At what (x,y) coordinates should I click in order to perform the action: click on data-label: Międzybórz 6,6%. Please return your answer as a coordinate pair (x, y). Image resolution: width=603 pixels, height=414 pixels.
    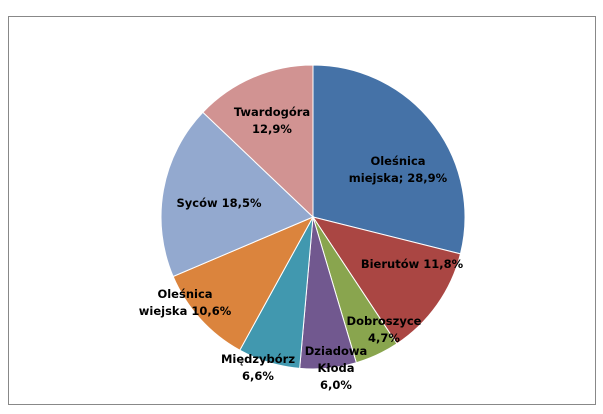
    Looking at the image, I should click on (258, 367).